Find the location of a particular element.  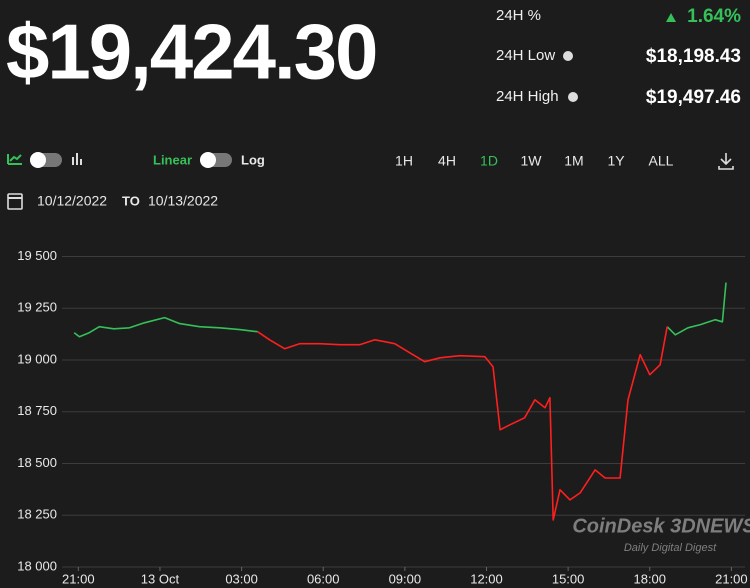

watermark-tagline: Daily Digital Digest is located at coordinates (670, 548).